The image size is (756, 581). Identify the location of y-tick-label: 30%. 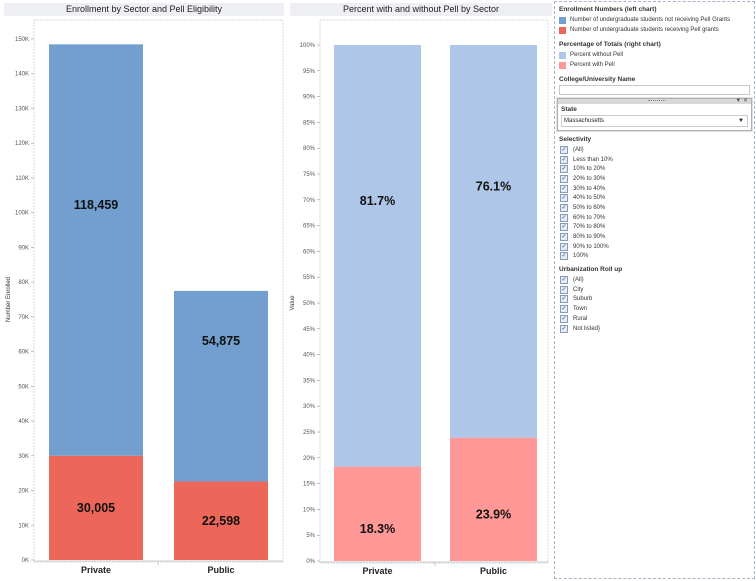
(309, 407).